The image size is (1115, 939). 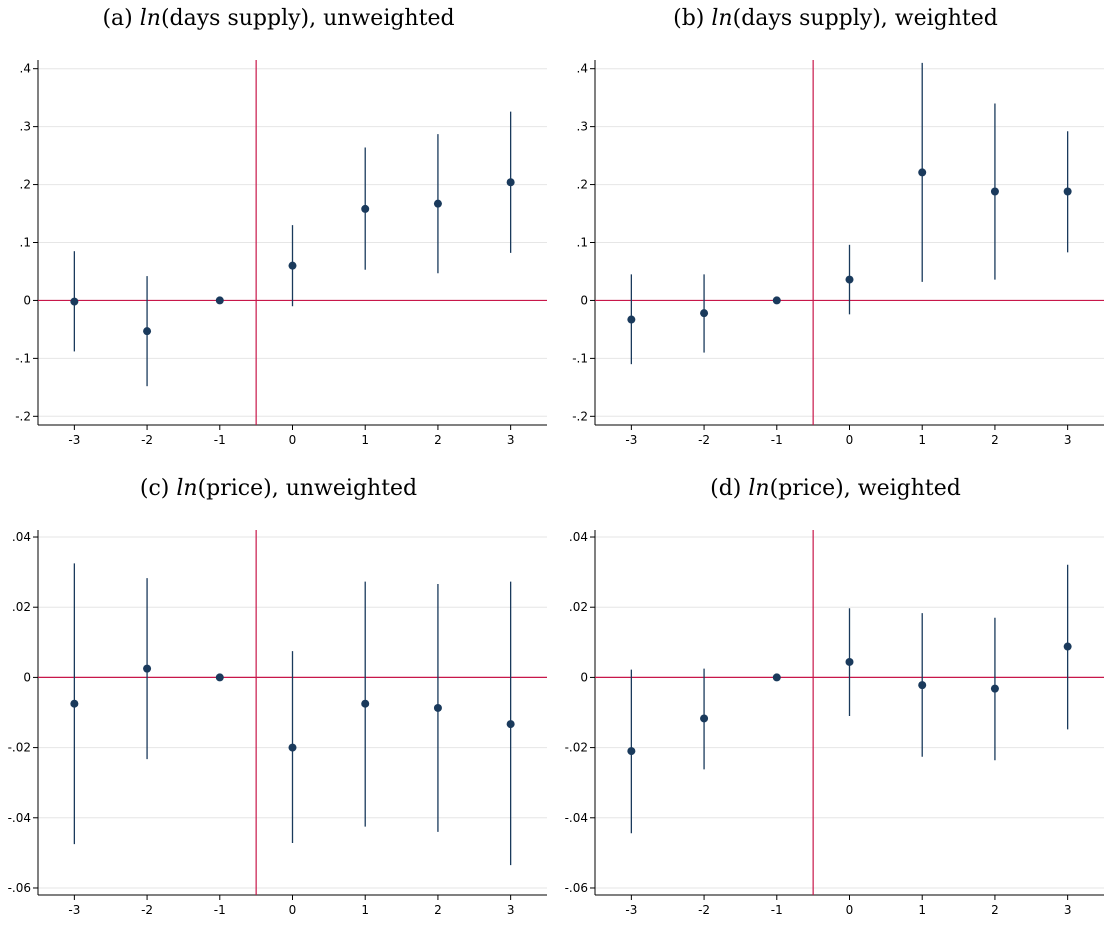 What do you see at coordinates (835, 18) in the screenshot?
I see `chart-title: (b) ln(days supply), weighted` at bounding box center [835, 18].